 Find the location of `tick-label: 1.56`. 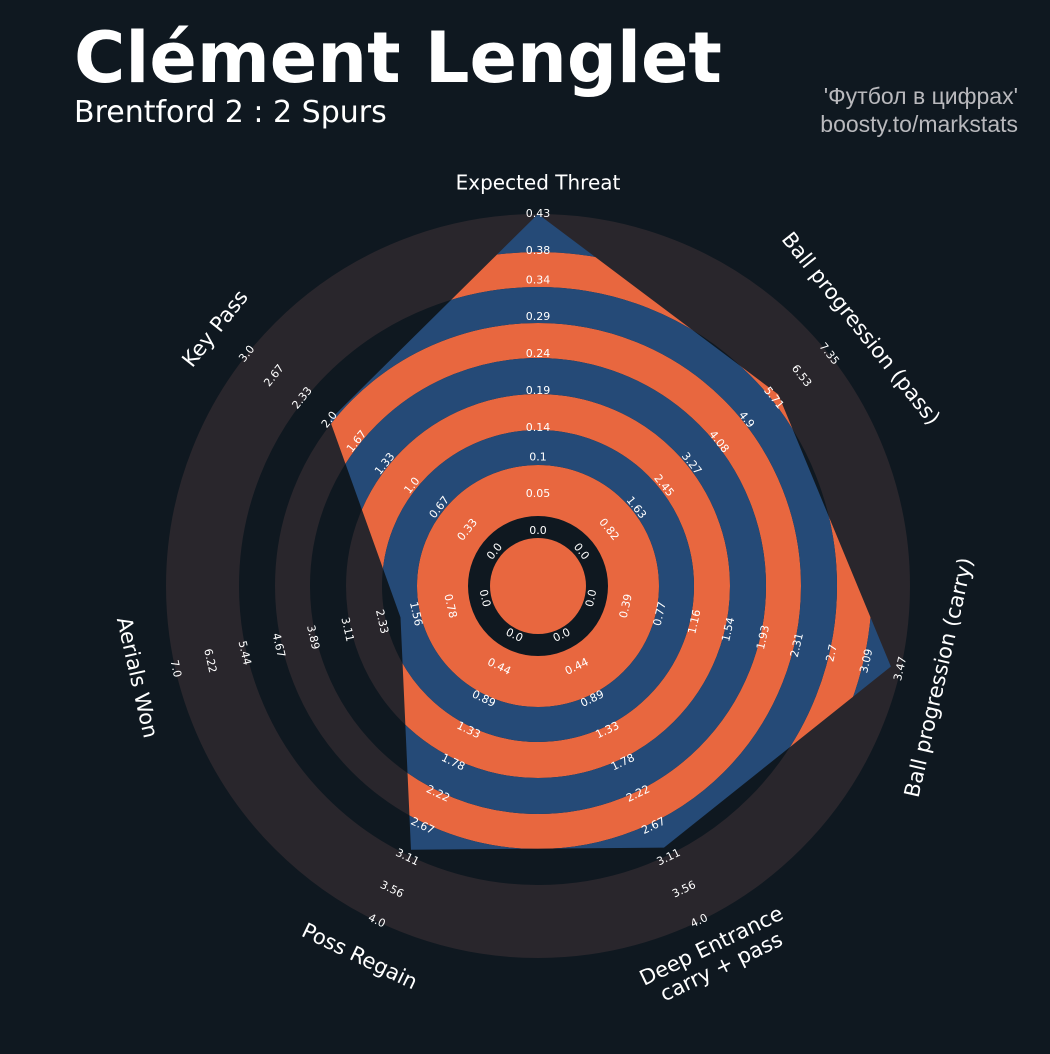

tick-label: 1.56 is located at coordinates (416, 613).